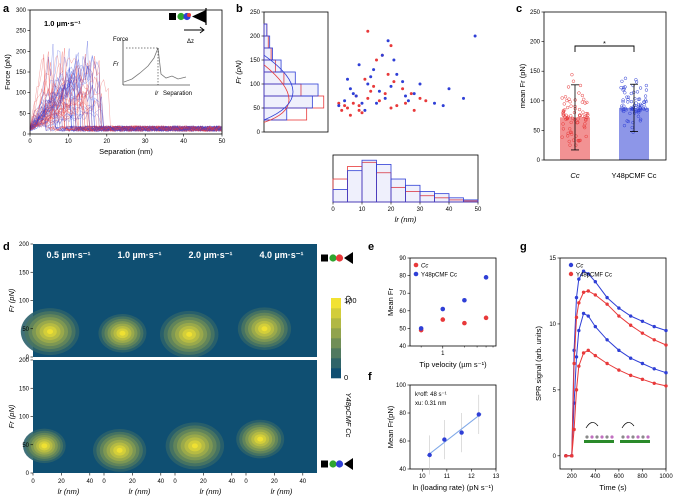  Describe the element at coordinates (121, 40) in the screenshot. I see `inset-force-label: Force` at that location.